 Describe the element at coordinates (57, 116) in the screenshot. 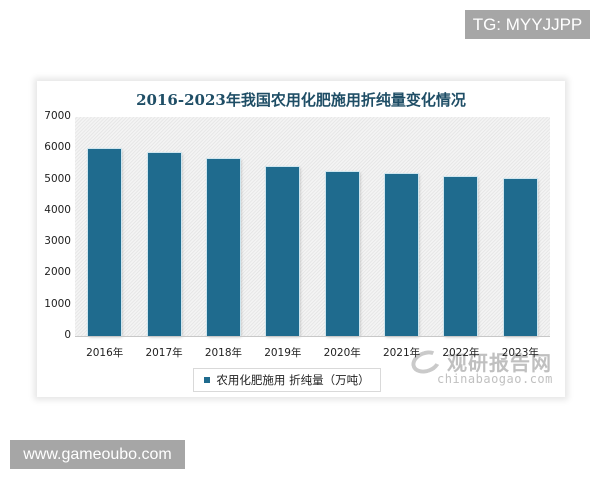

I see `y-tick-label: 7000` at that location.